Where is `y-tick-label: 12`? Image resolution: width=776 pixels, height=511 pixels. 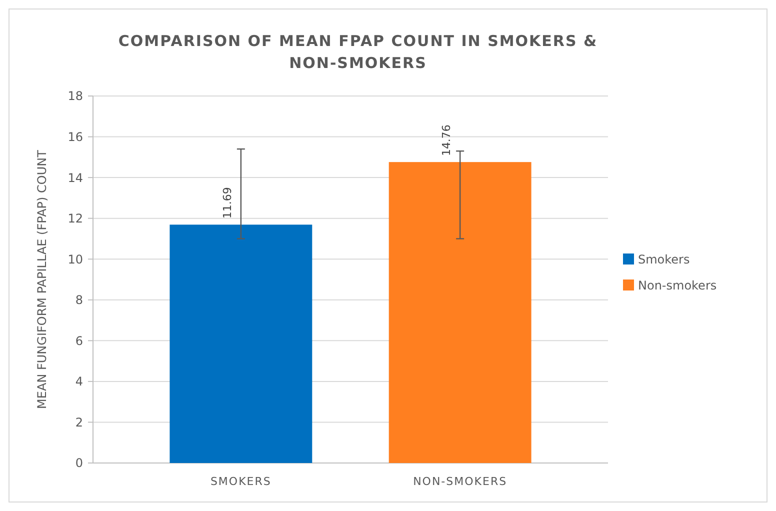
y-tick-label: 12 is located at coordinates (75, 219).